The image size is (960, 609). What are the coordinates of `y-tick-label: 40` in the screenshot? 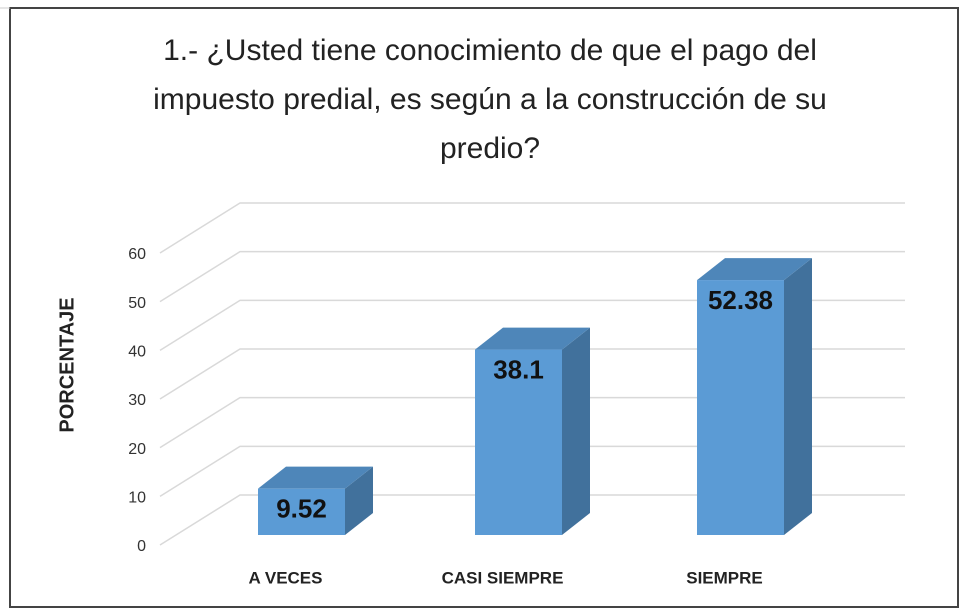 It's located at (137, 352).